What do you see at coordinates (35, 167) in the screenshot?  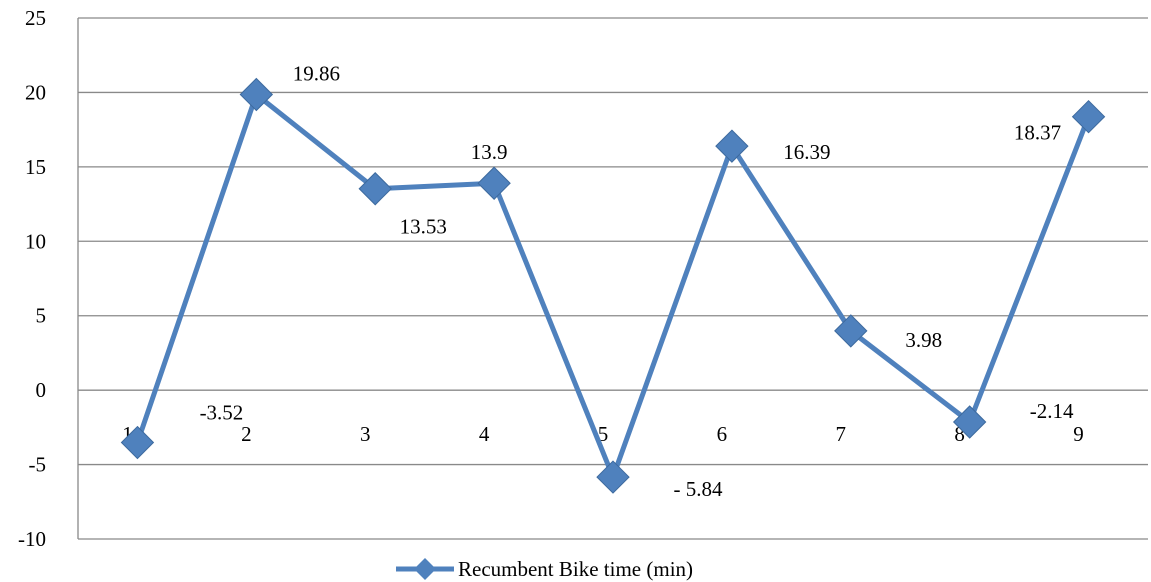 I see `y-tick-label-5: 15` at bounding box center [35, 167].